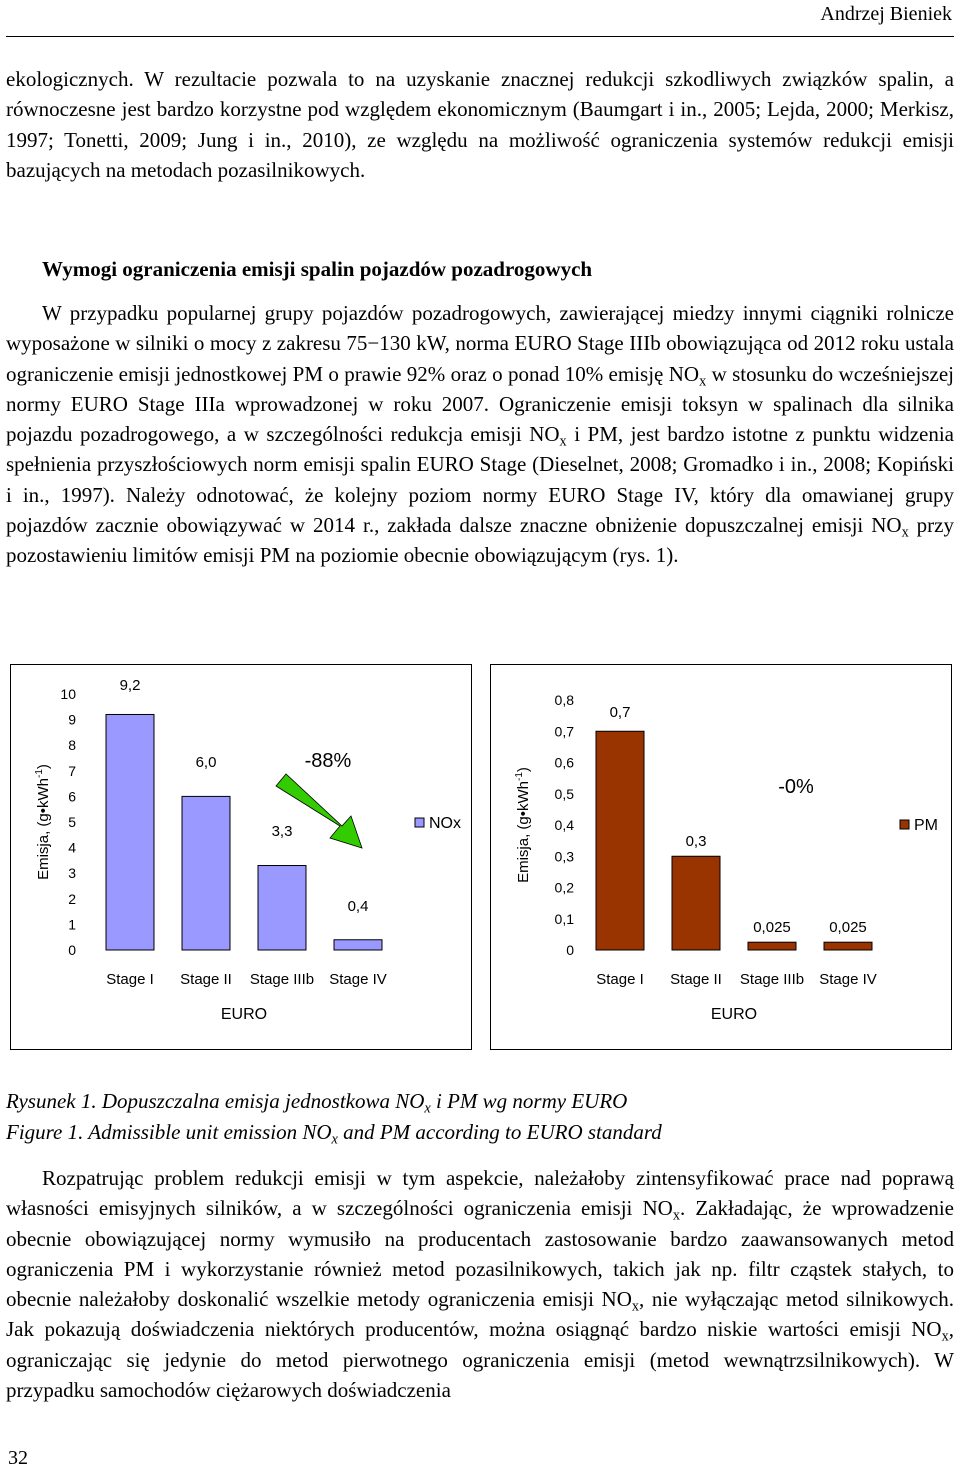 This screenshot has width=960, height=1475. I want to click on y-tick-label: 0,7, so click(565, 731).